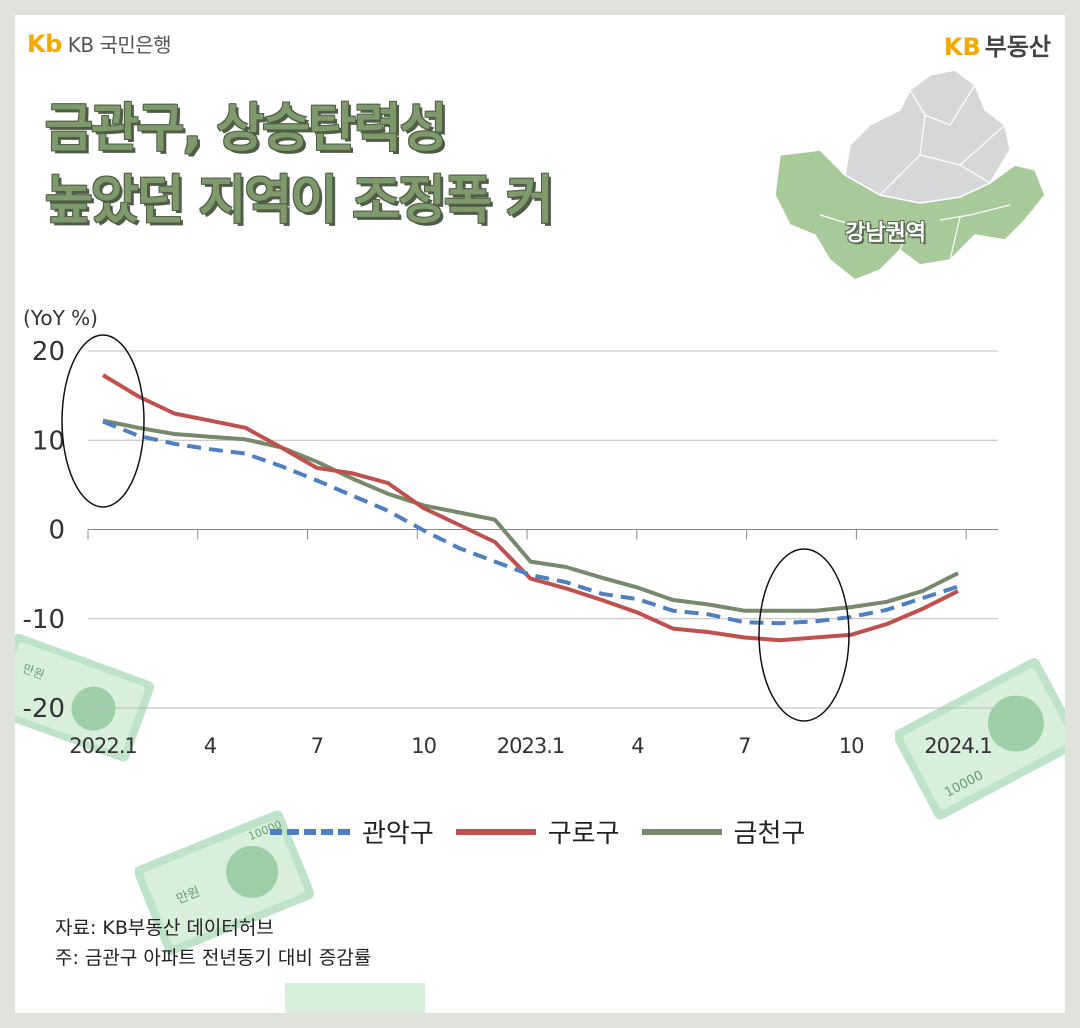 The height and width of the screenshot is (1028, 1080). What do you see at coordinates (48, 441) in the screenshot?
I see `y-tick-label: 10` at bounding box center [48, 441].